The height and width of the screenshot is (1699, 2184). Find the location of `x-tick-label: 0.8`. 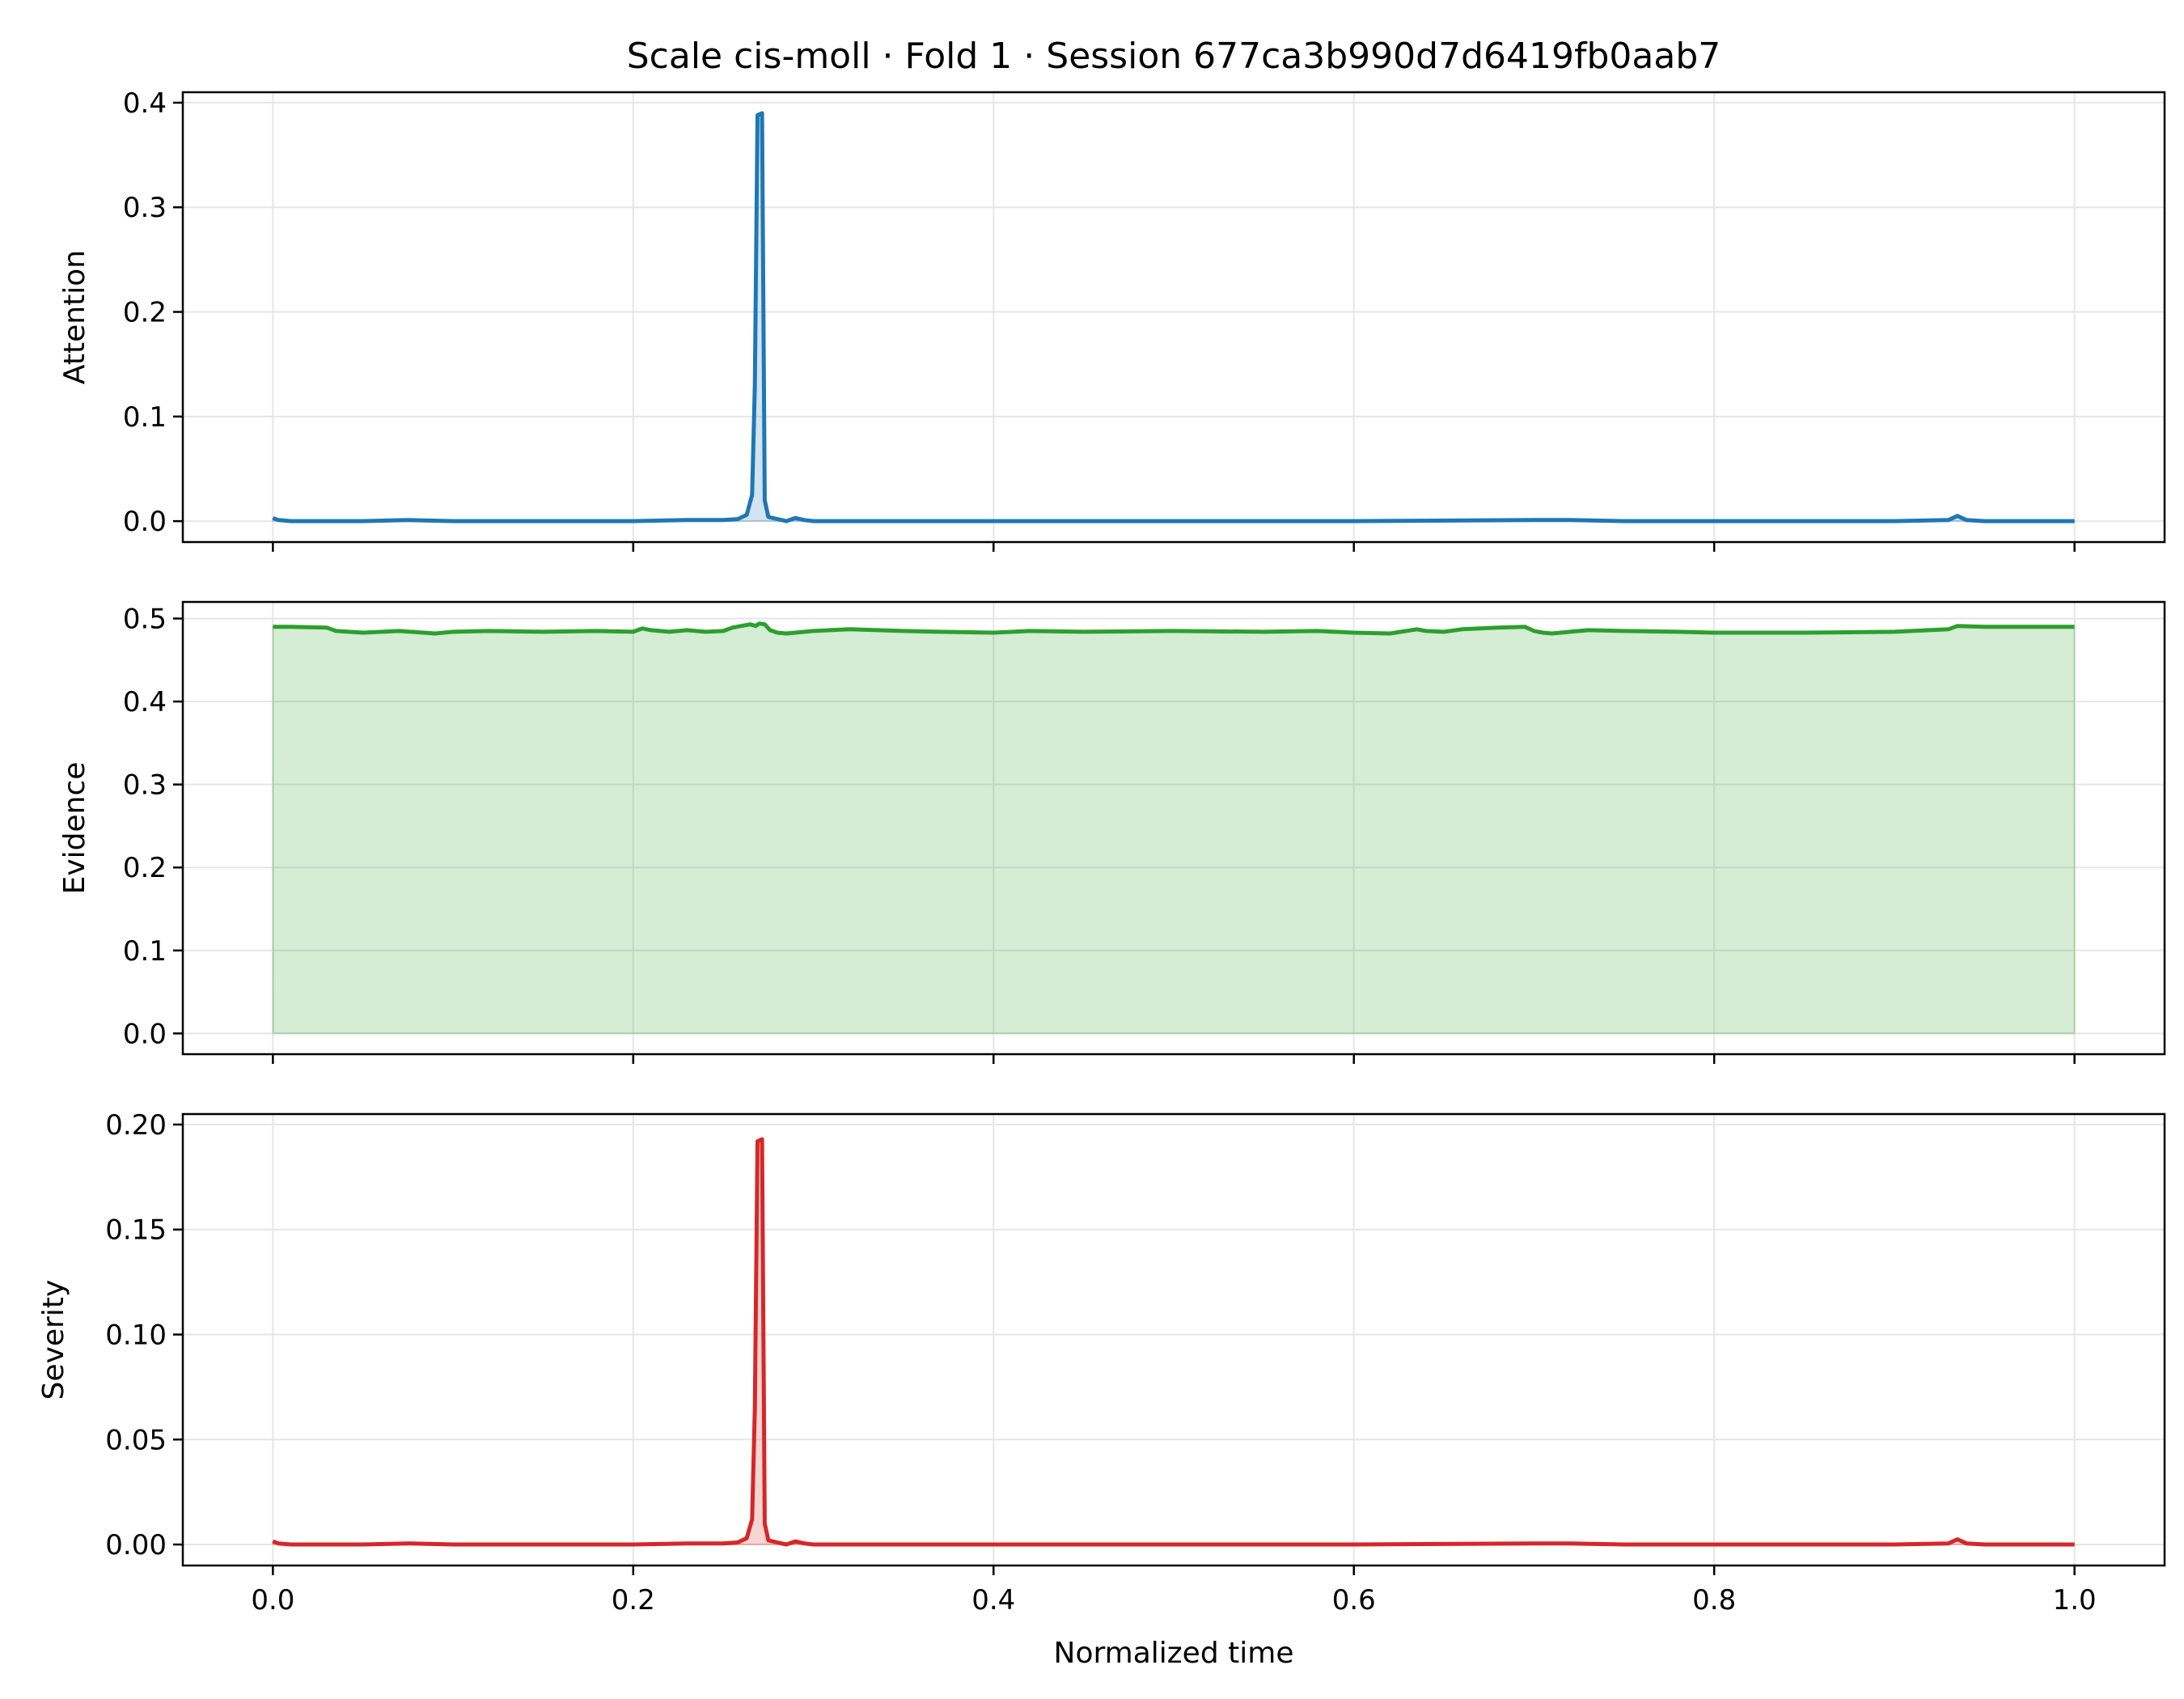

x-tick-label: 0.8 is located at coordinates (1714, 1600).